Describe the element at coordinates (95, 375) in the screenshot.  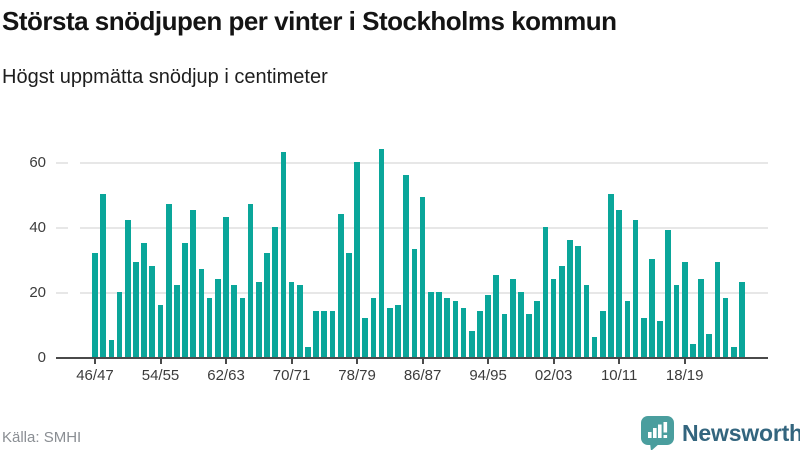
I see `x-tick-label: 46/47` at that location.